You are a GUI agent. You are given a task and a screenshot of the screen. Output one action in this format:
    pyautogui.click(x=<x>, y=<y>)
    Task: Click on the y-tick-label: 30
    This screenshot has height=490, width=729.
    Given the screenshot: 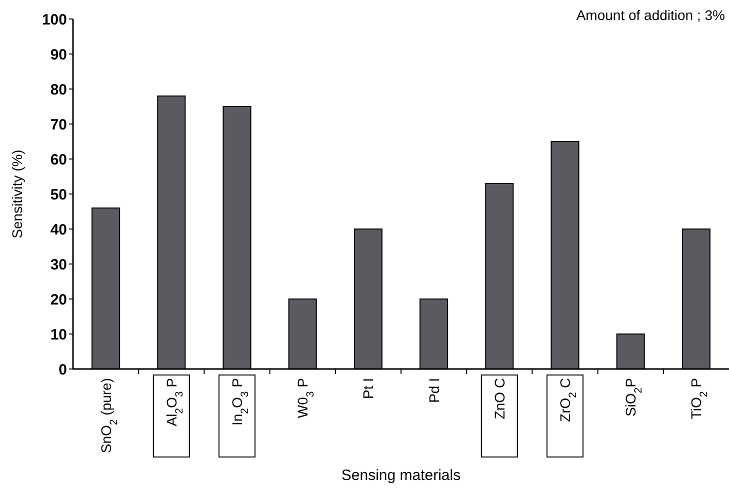 What is the action you would take?
    pyautogui.click(x=58, y=265)
    